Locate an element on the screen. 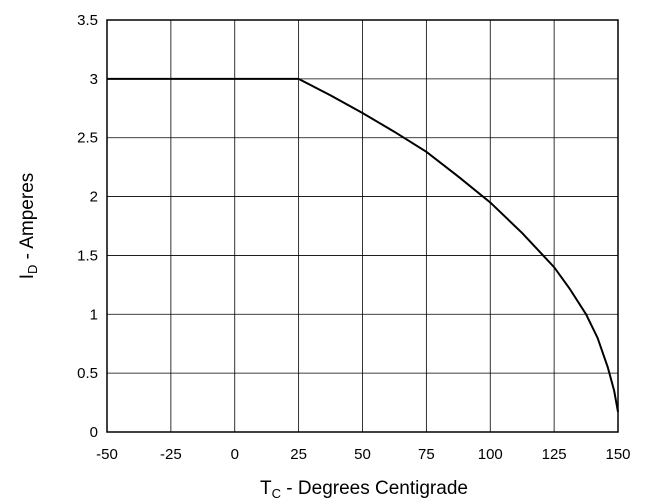 Image resolution: width=654 pixels, height=499 pixels. x-tick-labels: -50 -25 0 25 50 75 100 125 150 is located at coordinates (363, 454).